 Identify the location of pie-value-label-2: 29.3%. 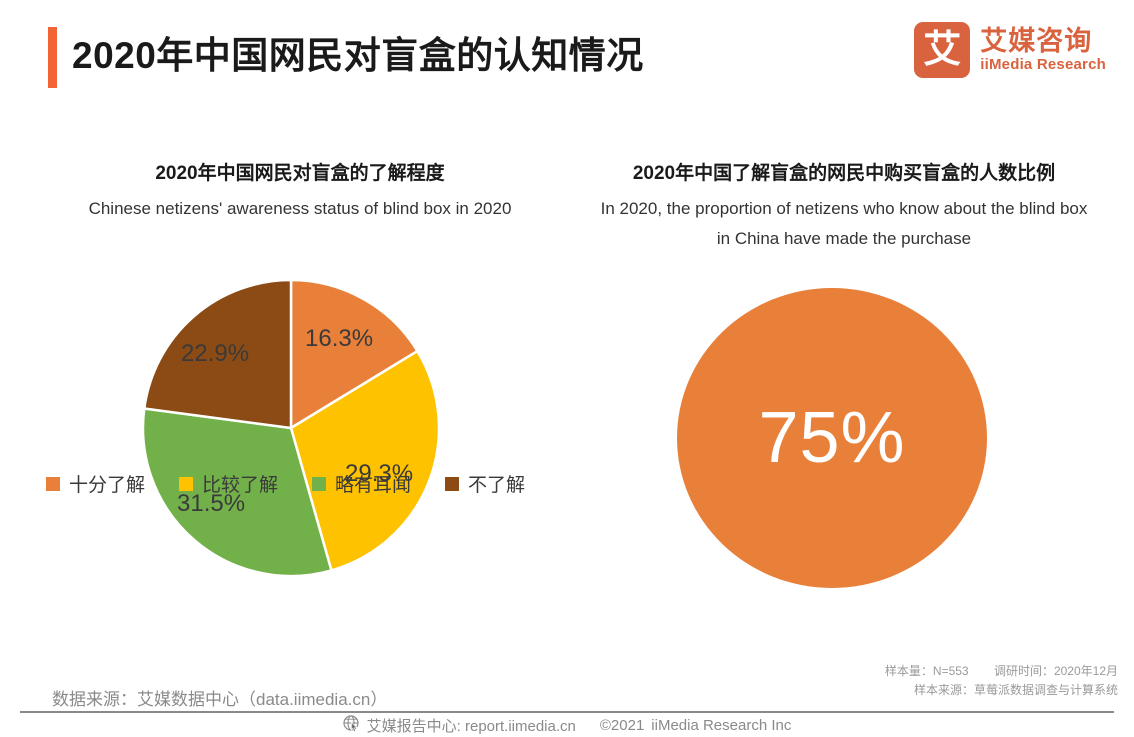
(379, 473).